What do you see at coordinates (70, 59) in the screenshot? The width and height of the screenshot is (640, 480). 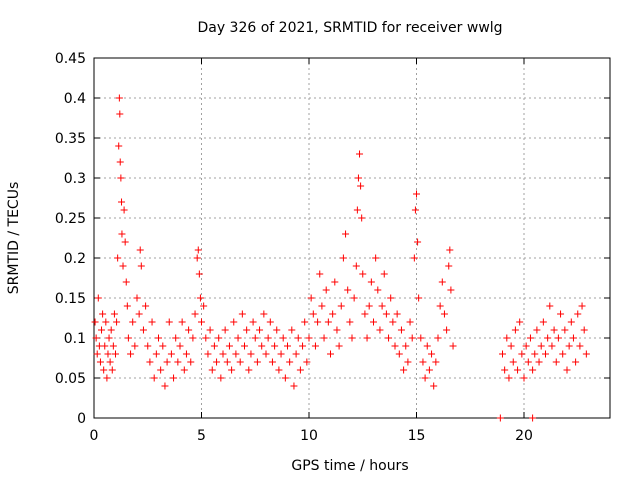 I see `y-tick-label: 0.45` at bounding box center [70, 59].